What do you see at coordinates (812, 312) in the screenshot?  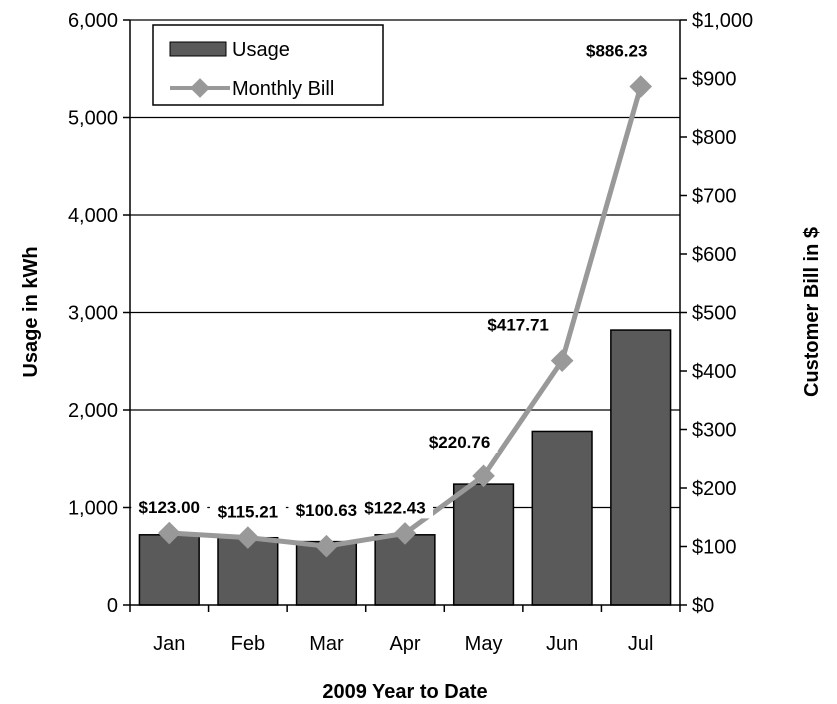 I see `y2-axis-title: Customer Bill in $` at bounding box center [812, 312].